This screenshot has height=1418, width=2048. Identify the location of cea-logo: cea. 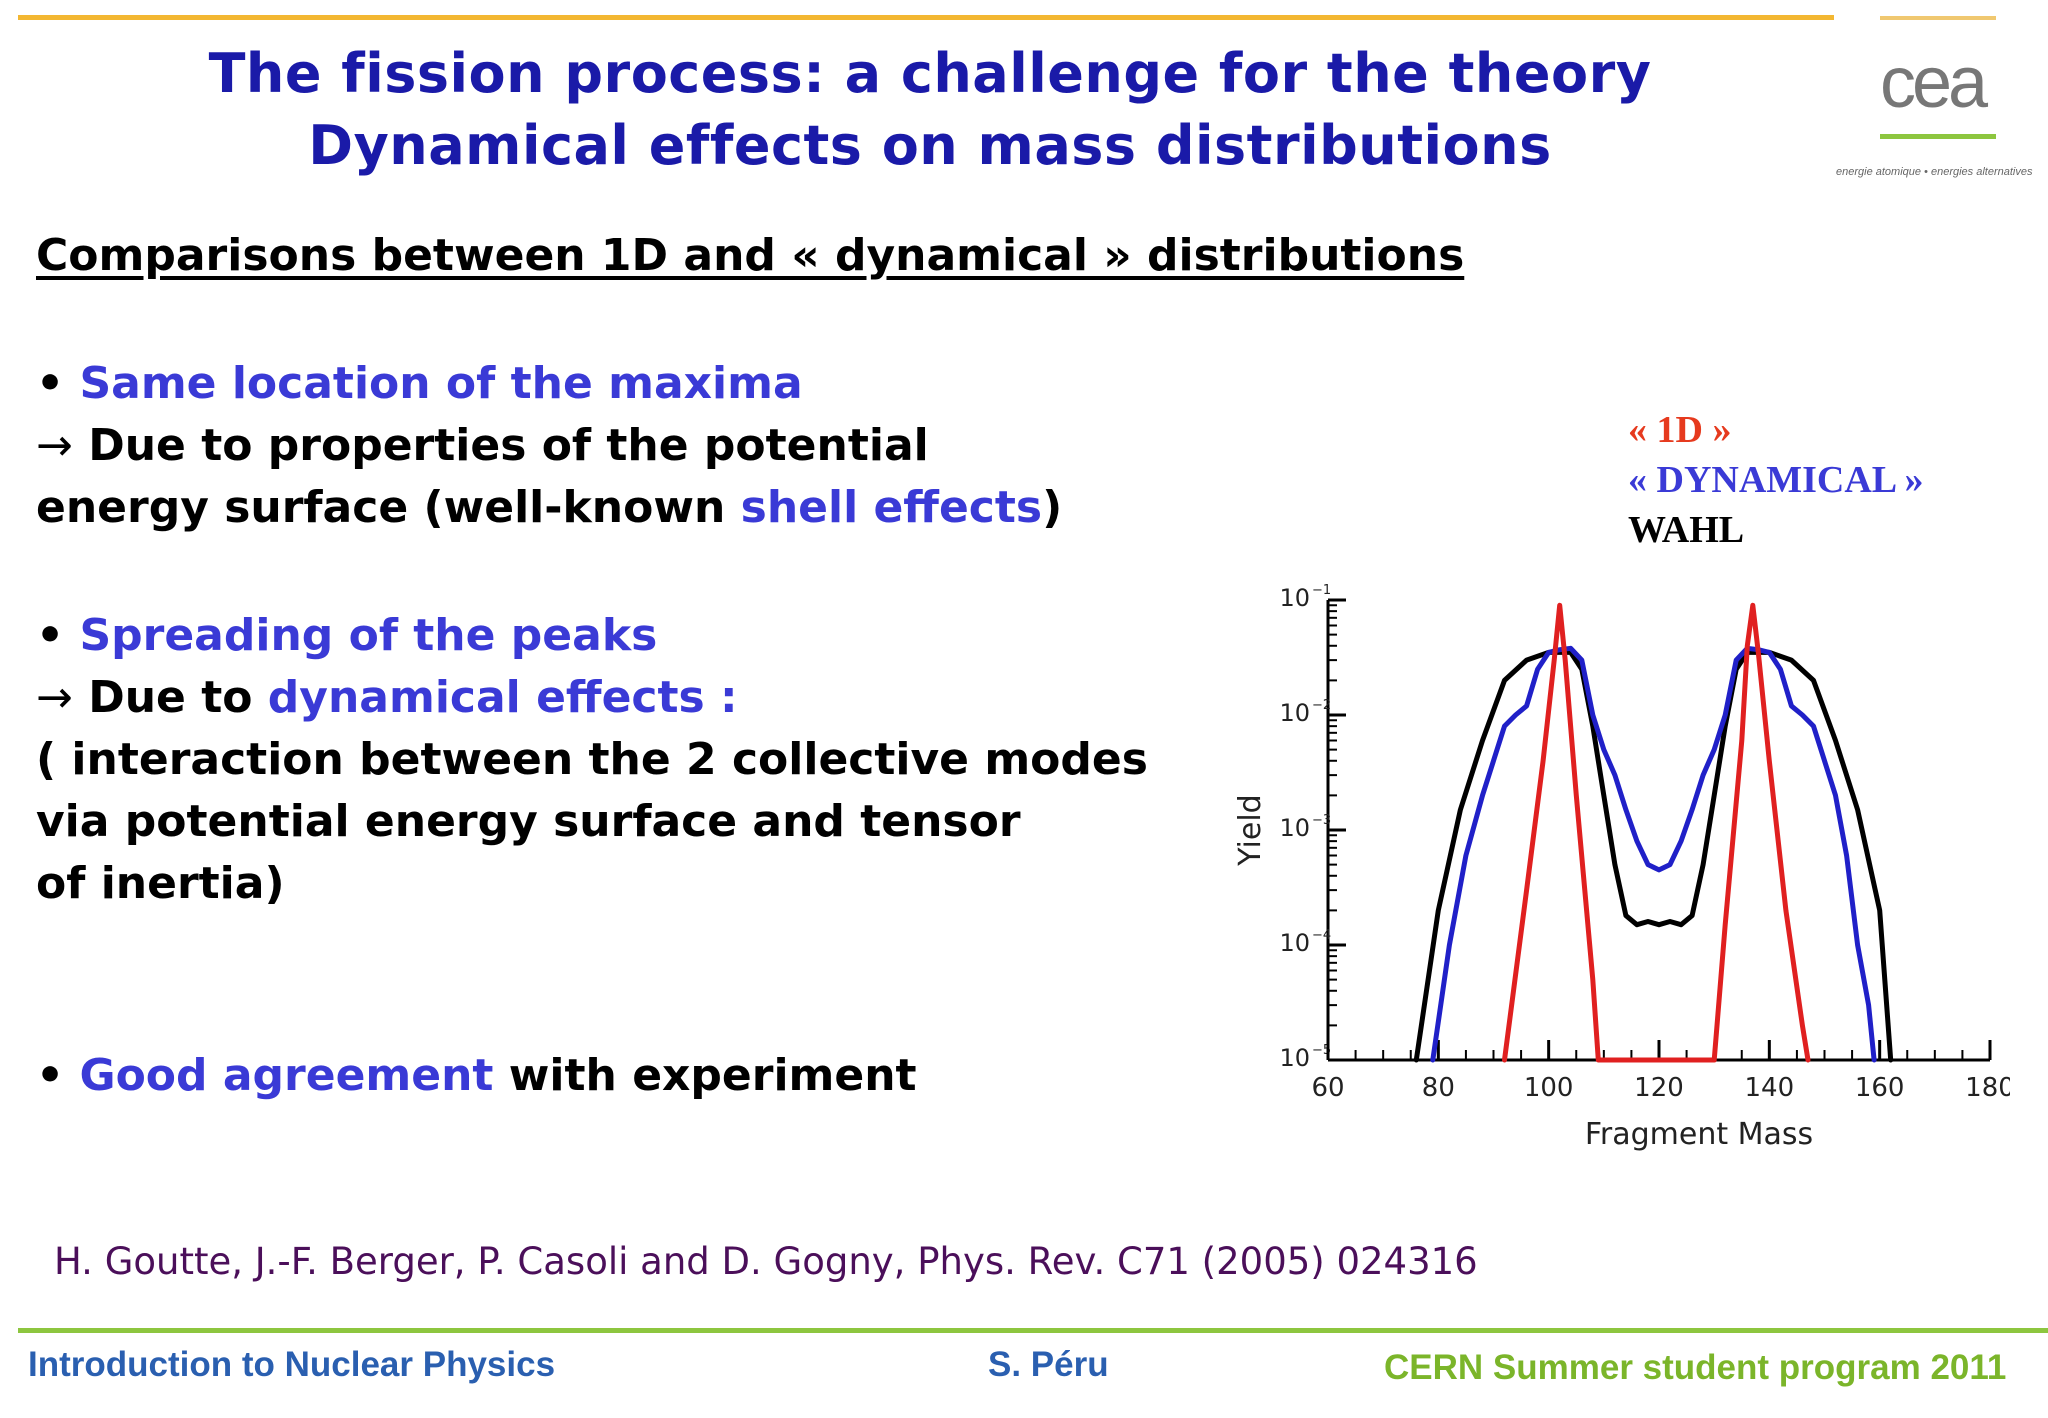
(1934, 83).